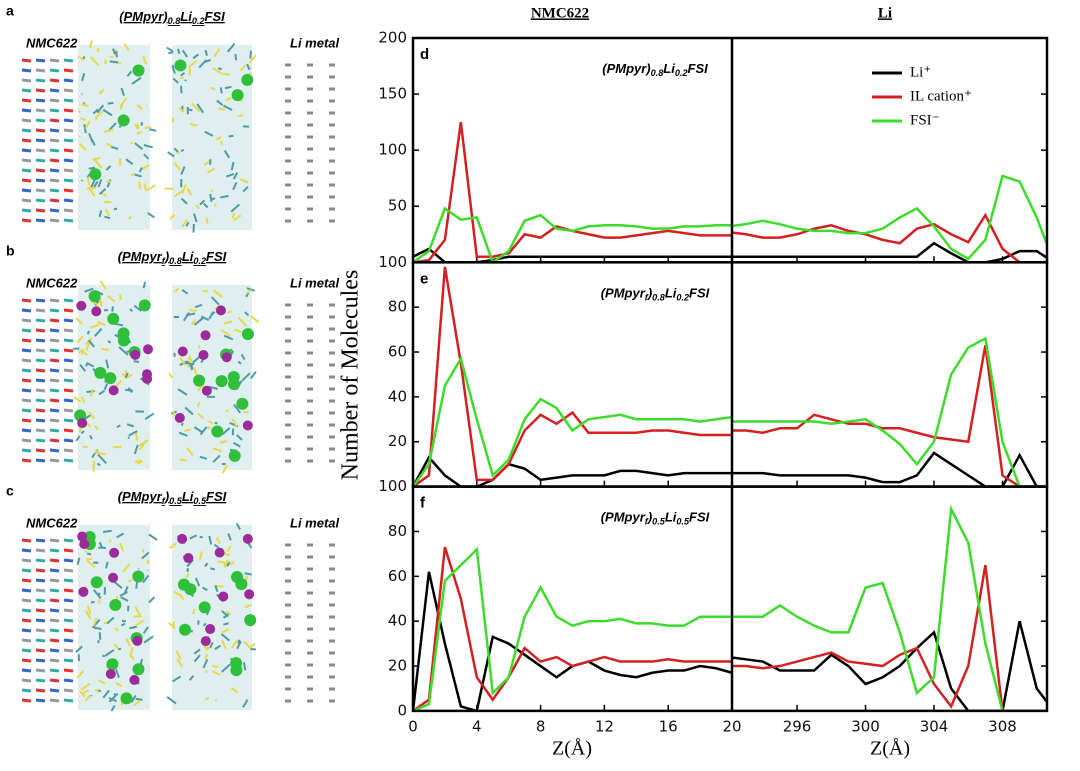 This screenshot has width=1080, height=771. What do you see at coordinates (655, 518) in the screenshot?
I see `panel-title: (PMpyrf)0.5Li0.5FSI` at bounding box center [655, 518].